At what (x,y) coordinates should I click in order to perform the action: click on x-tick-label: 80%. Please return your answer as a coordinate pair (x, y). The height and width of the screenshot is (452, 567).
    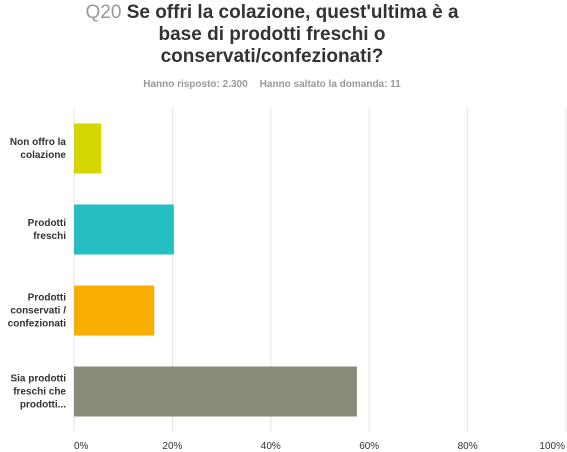
    Looking at the image, I should click on (468, 446).